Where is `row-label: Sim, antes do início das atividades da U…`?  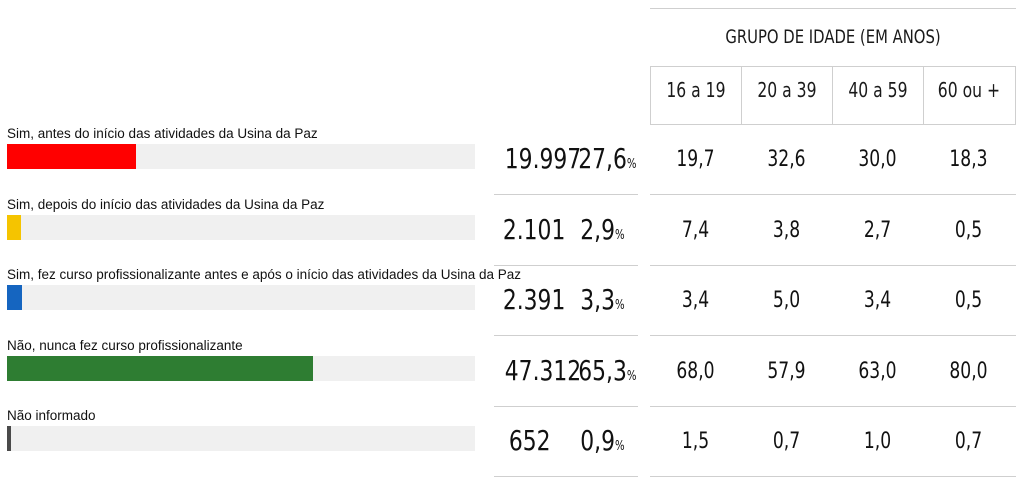
row-label: Sim, antes do início das atividades da U… is located at coordinates (162, 133).